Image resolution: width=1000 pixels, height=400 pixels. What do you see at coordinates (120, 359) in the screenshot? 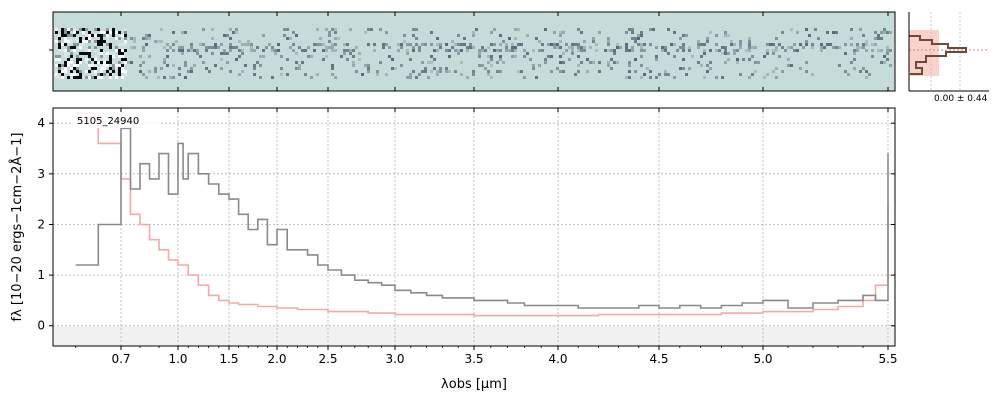
I see `x-tick-label: 0.7` at bounding box center [120, 359].